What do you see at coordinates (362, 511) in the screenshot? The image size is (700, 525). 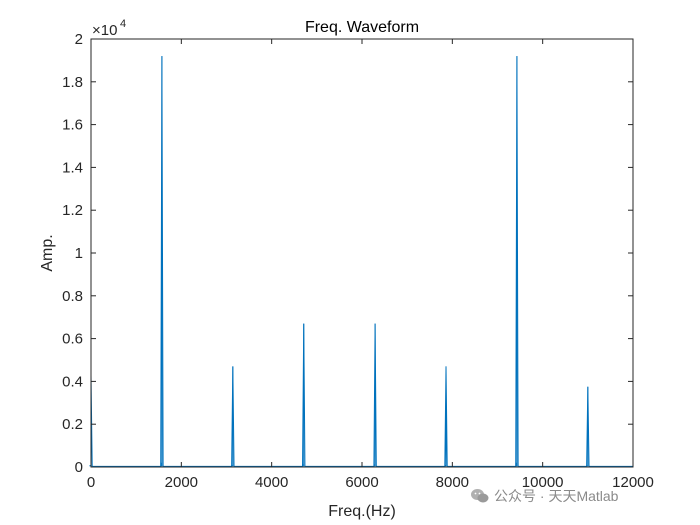 I see `x-axis-label: Freq.(Hz)` at bounding box center [362, 511].